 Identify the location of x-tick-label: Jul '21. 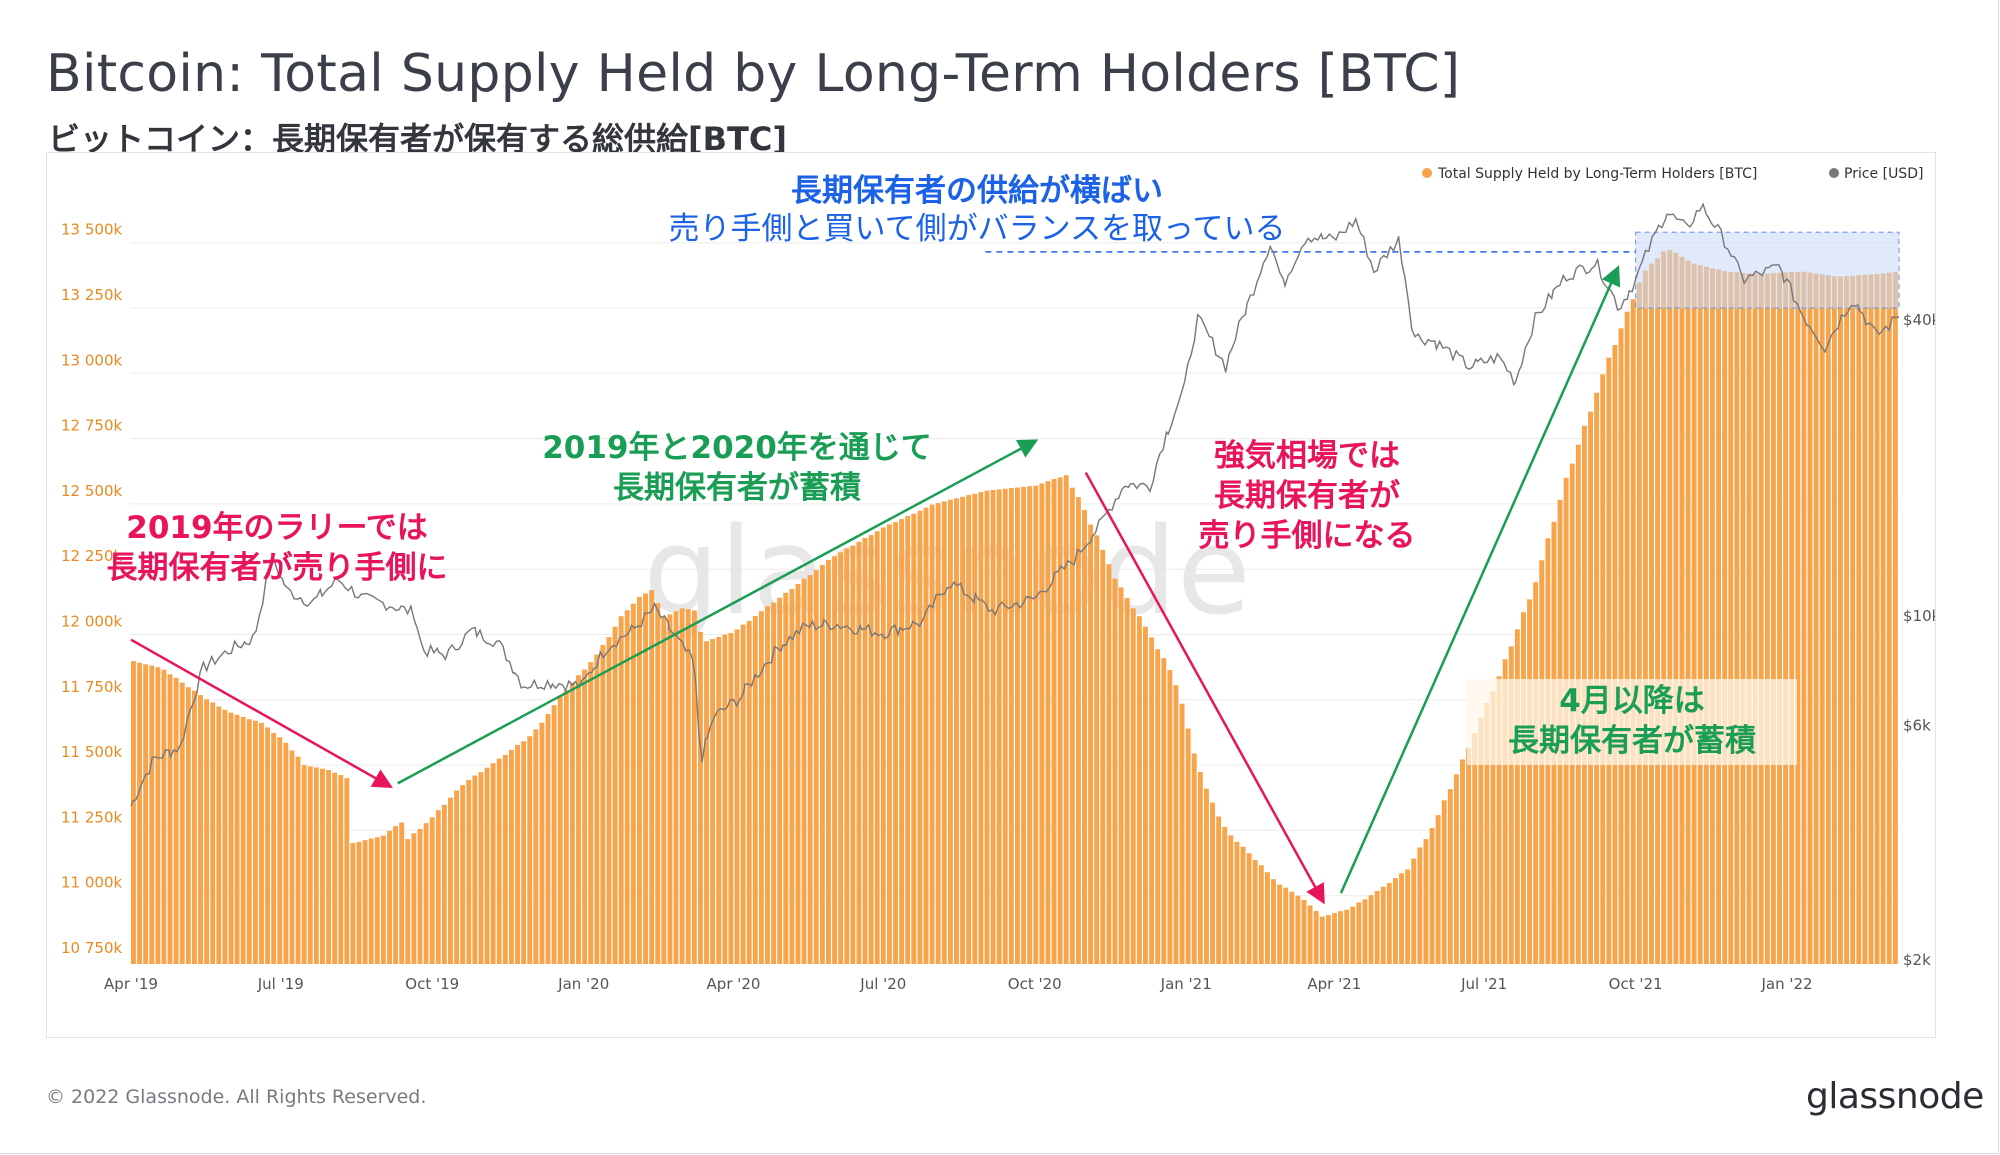
(1483, 984).